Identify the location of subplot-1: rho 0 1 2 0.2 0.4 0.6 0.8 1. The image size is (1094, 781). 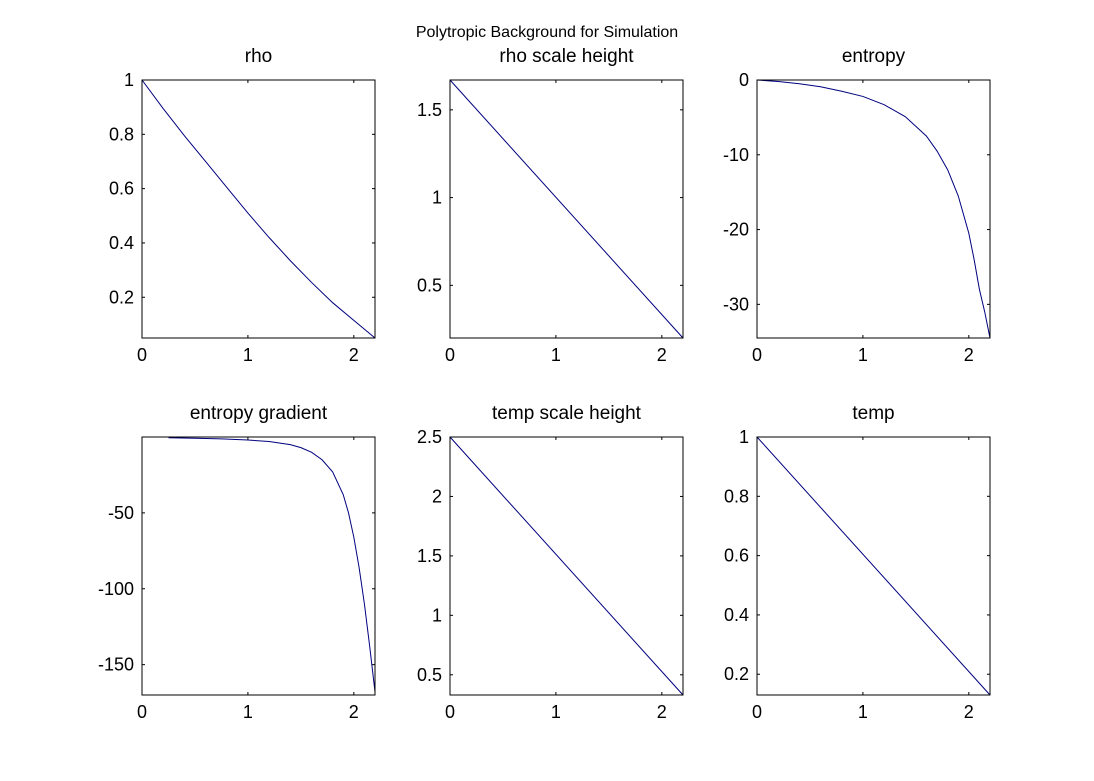
(242, 205).